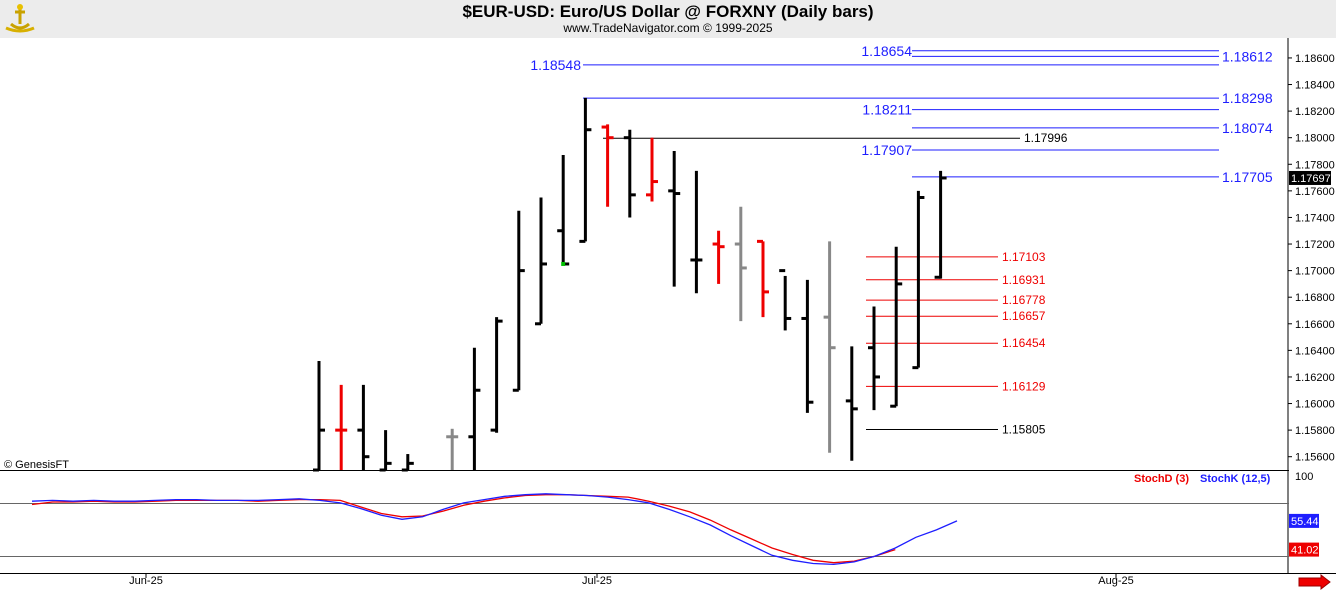 The image size is (1336, 591). Describe the element at coordinates (1247, 56) in the screenshot. I see `resistance-label: 1.18612` at that location.